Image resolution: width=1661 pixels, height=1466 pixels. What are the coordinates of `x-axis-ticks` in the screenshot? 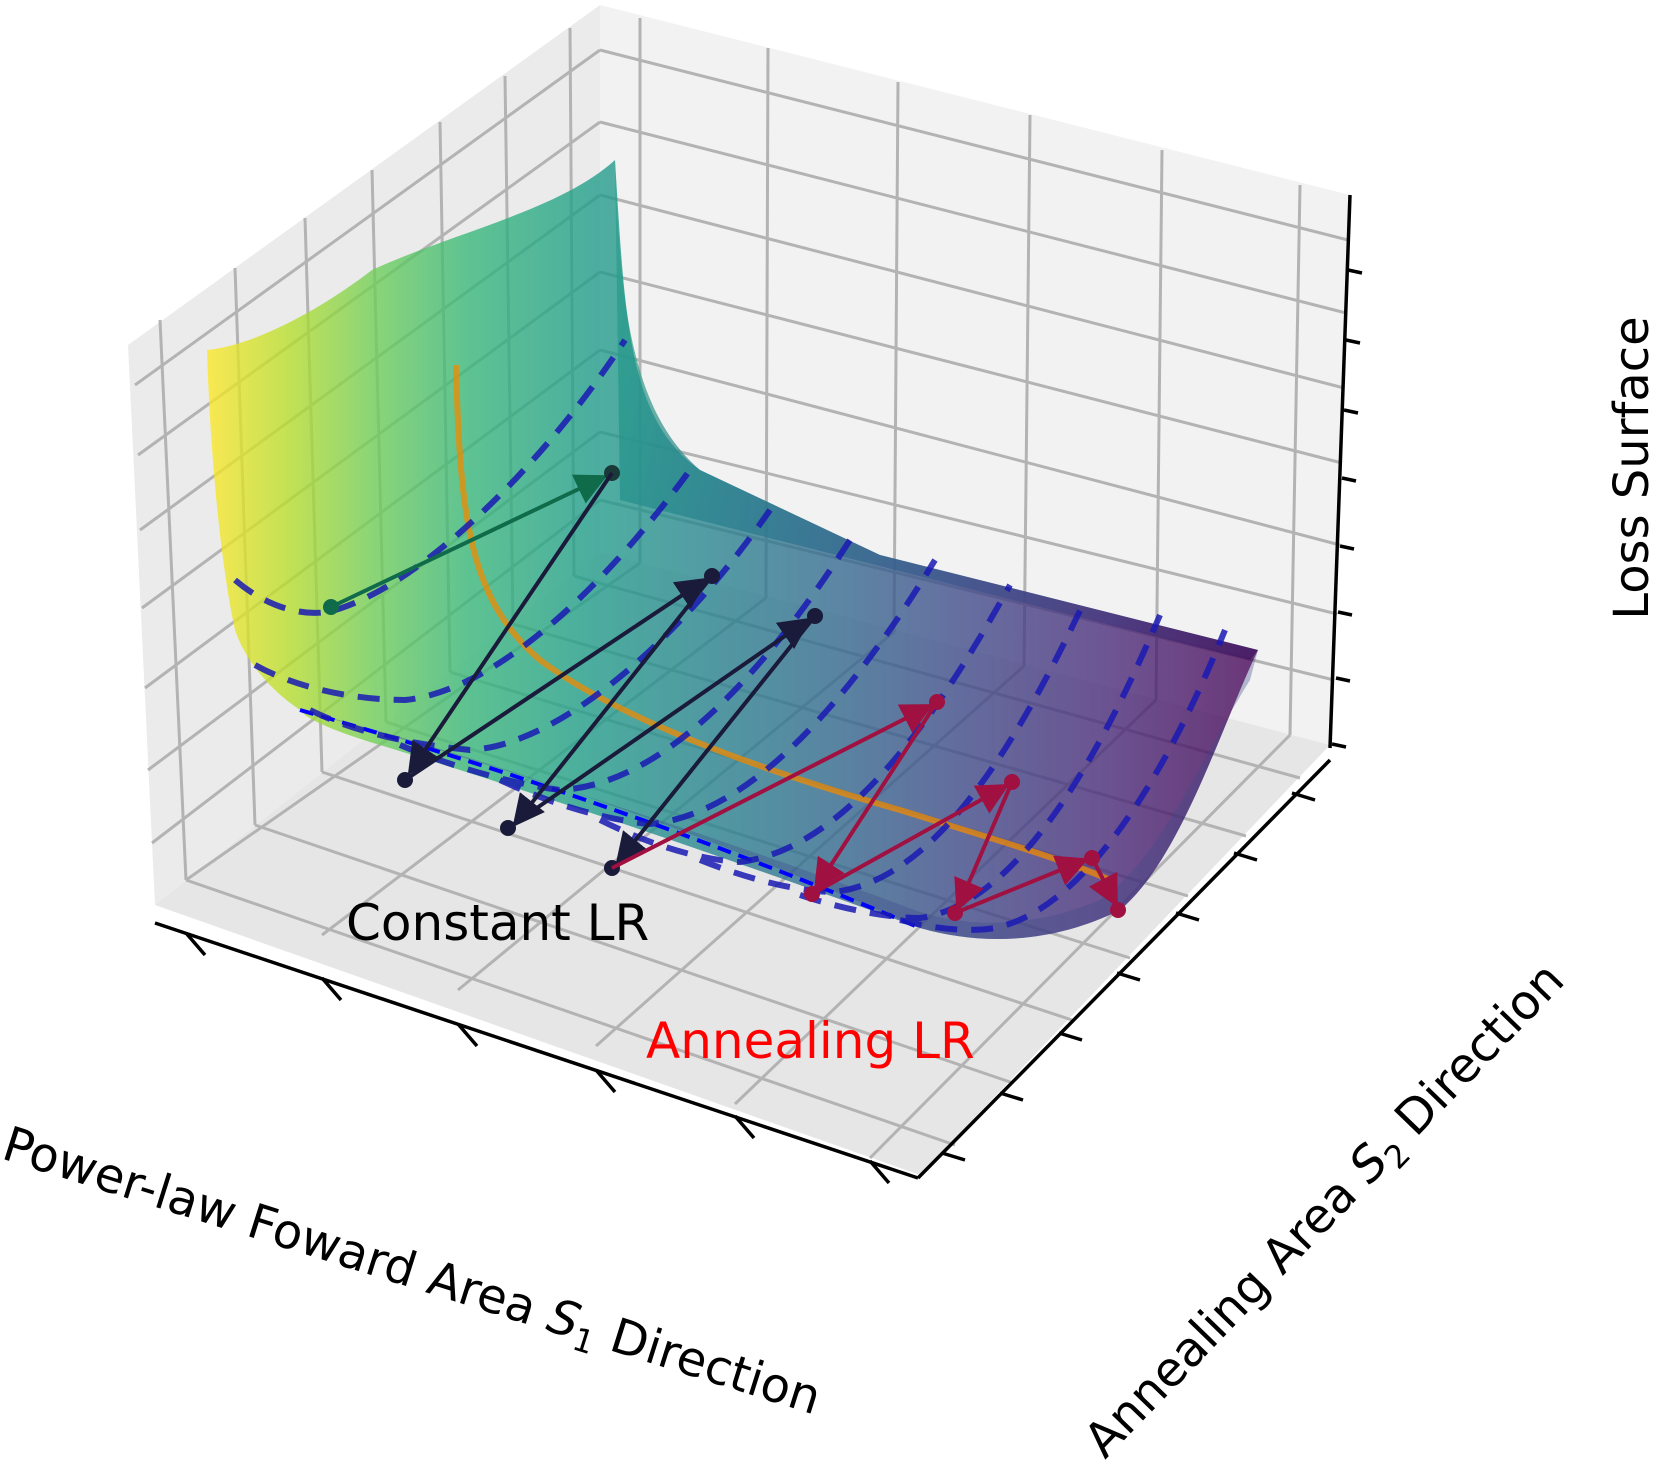 It's located at (537, 1058).